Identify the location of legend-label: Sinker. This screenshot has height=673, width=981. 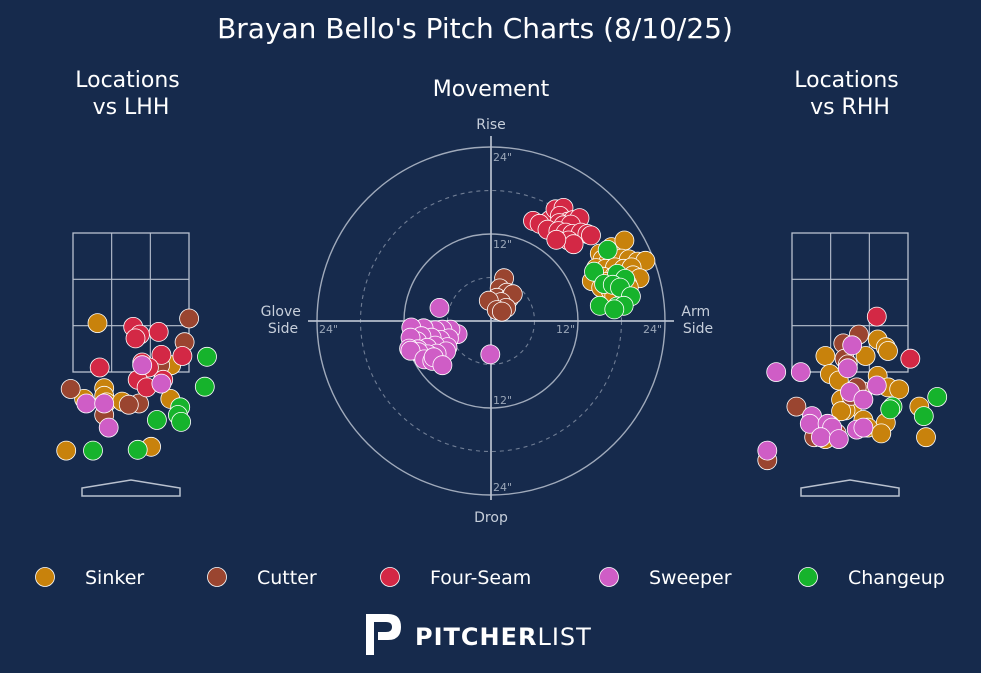
(114, 578).